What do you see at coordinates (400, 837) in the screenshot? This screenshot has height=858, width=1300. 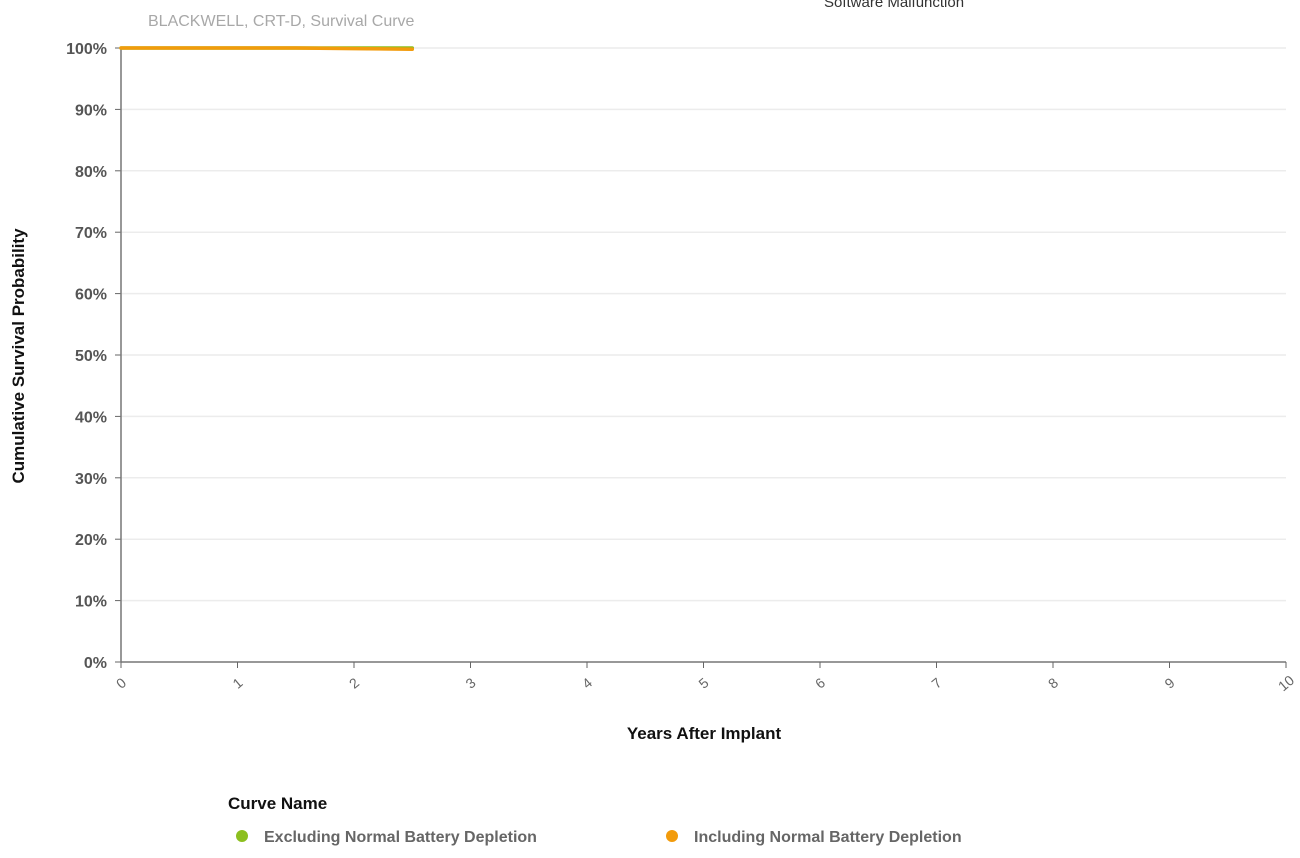 I see `legend-label: Excluding Normal Battery Depletion` at bounding box center [400, 837].